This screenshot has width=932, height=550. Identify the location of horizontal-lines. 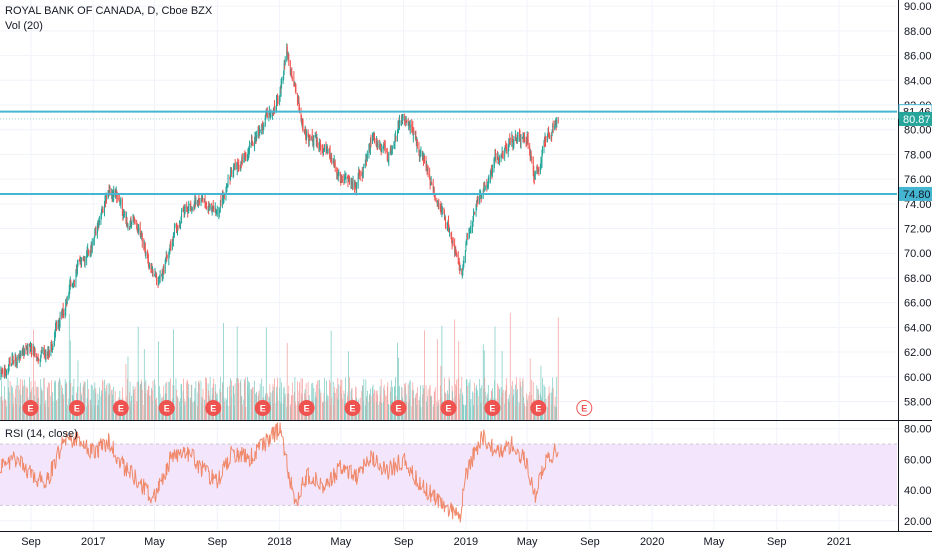
(448, 152).